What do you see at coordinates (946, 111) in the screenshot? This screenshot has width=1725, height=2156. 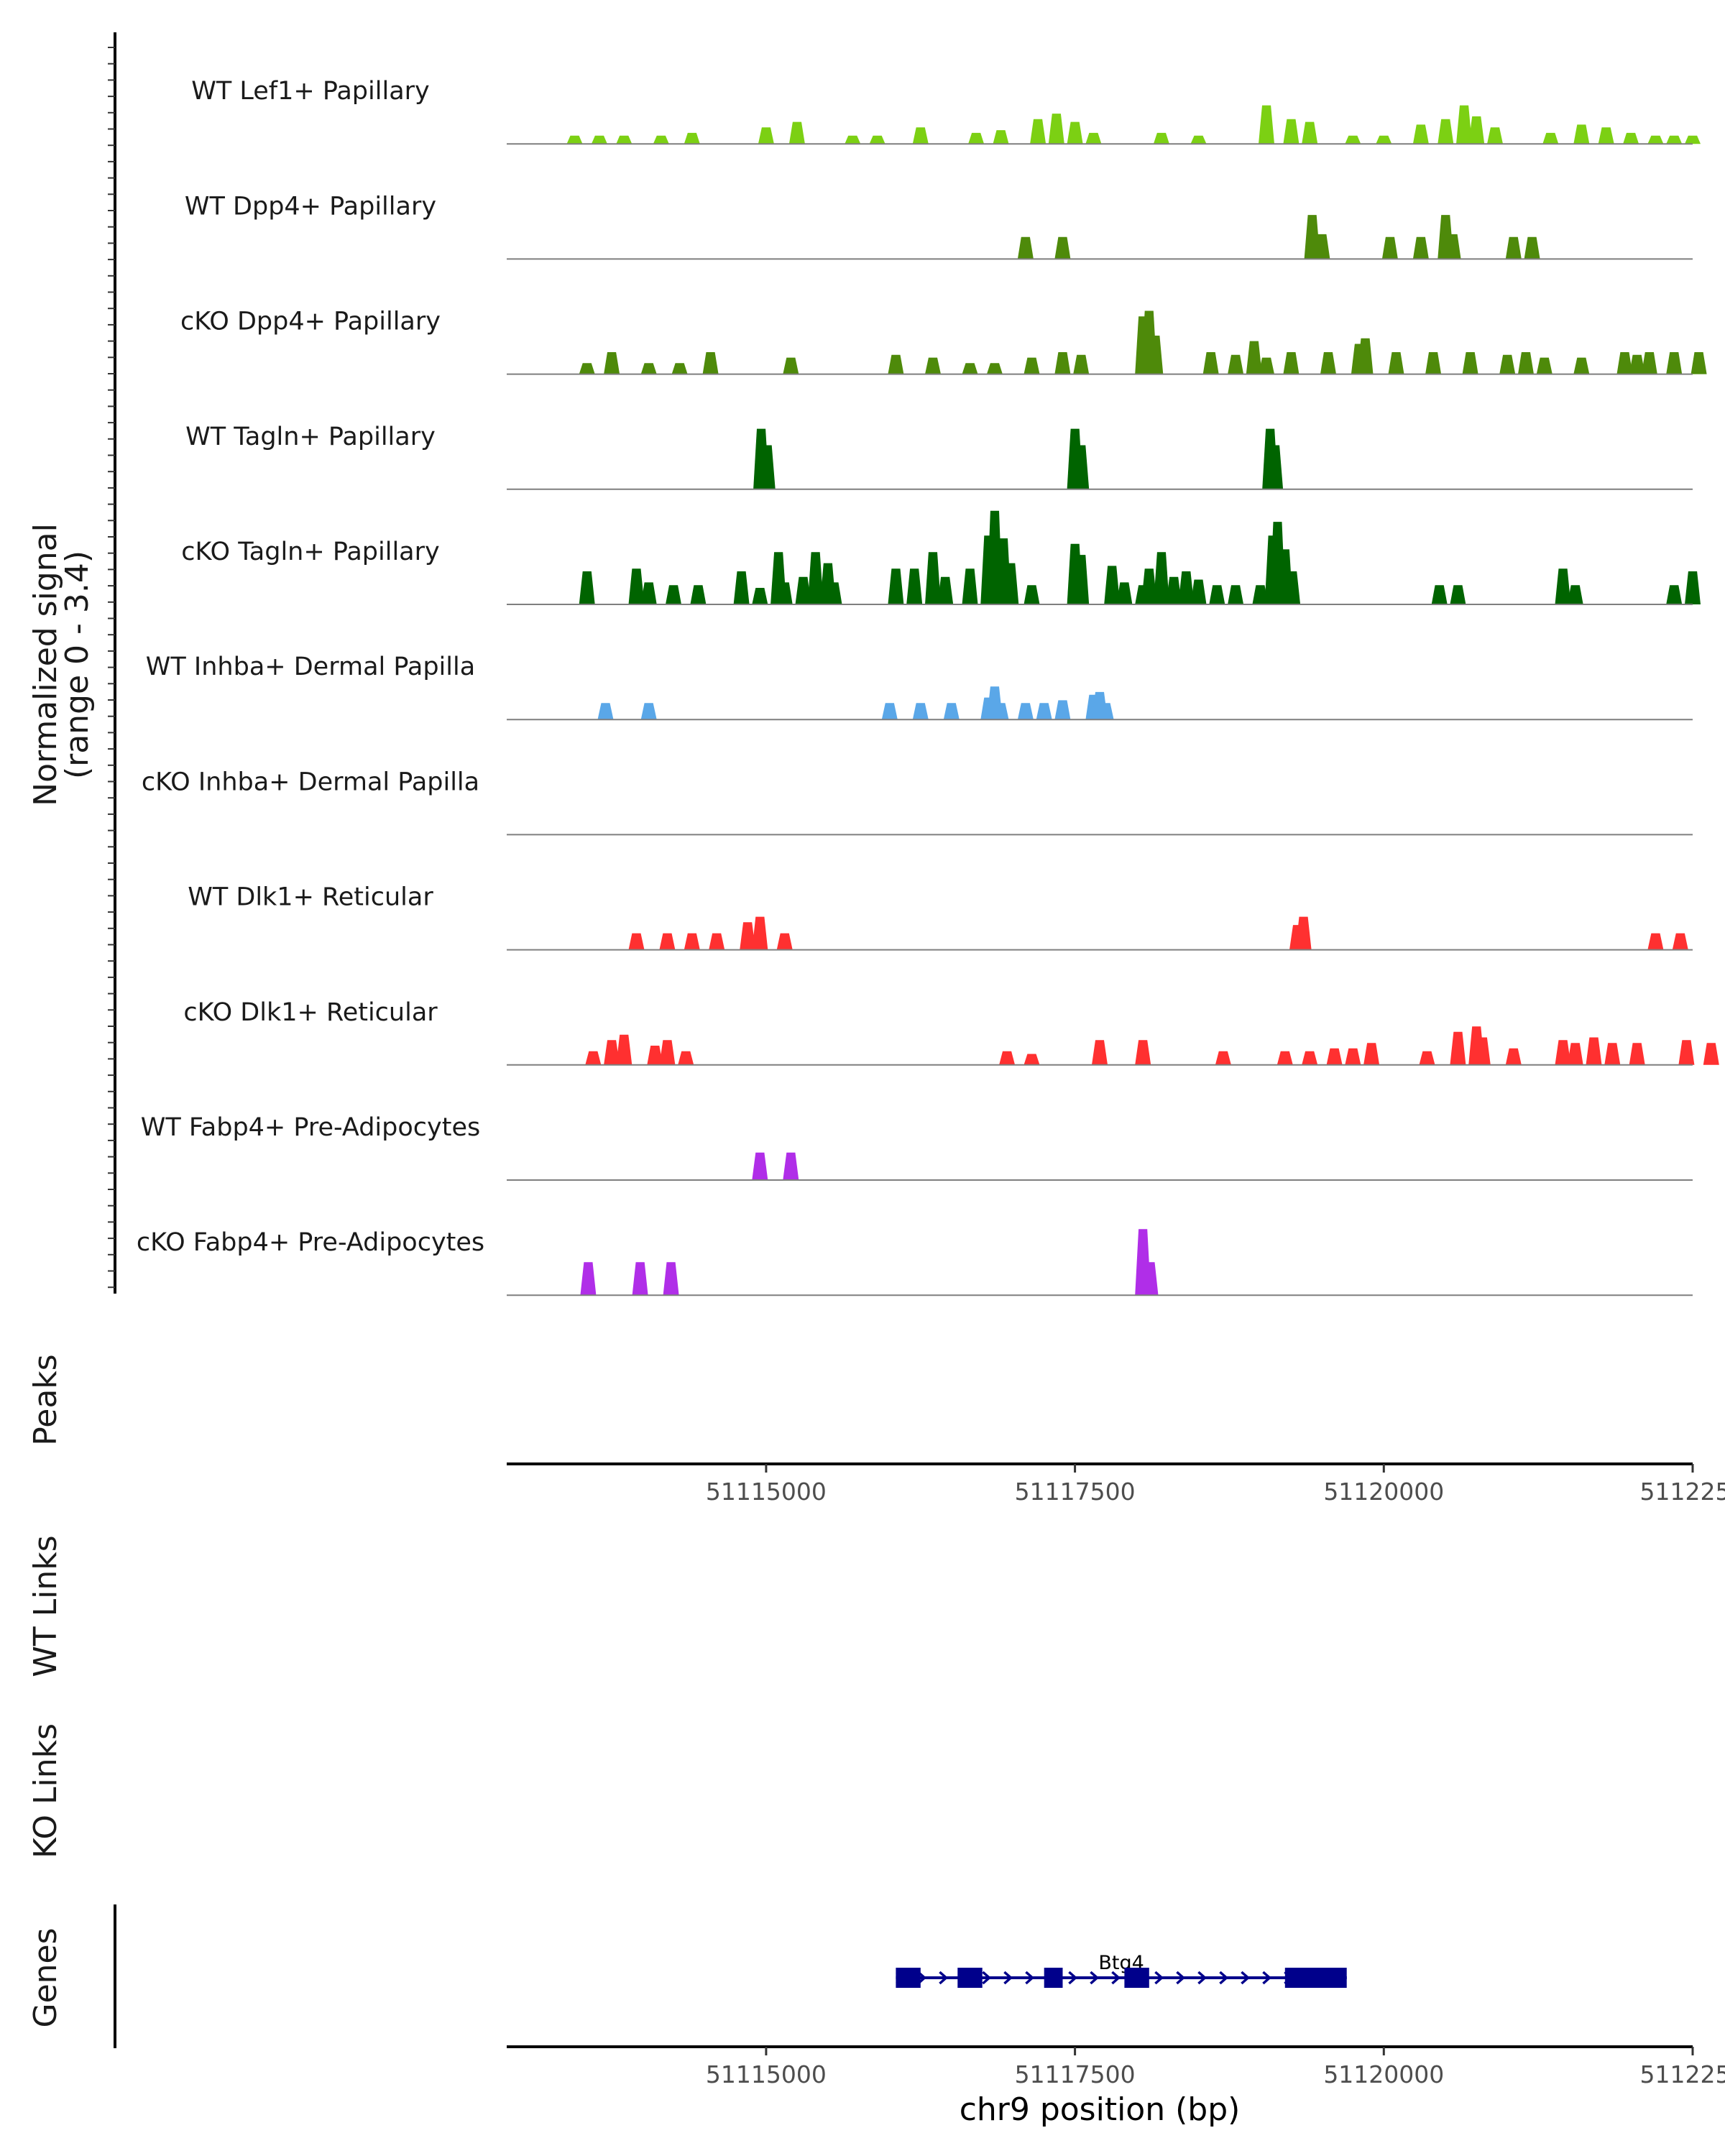 I see `track-0: WT Lef1+ Papillary` at bounding box center [946, 111].